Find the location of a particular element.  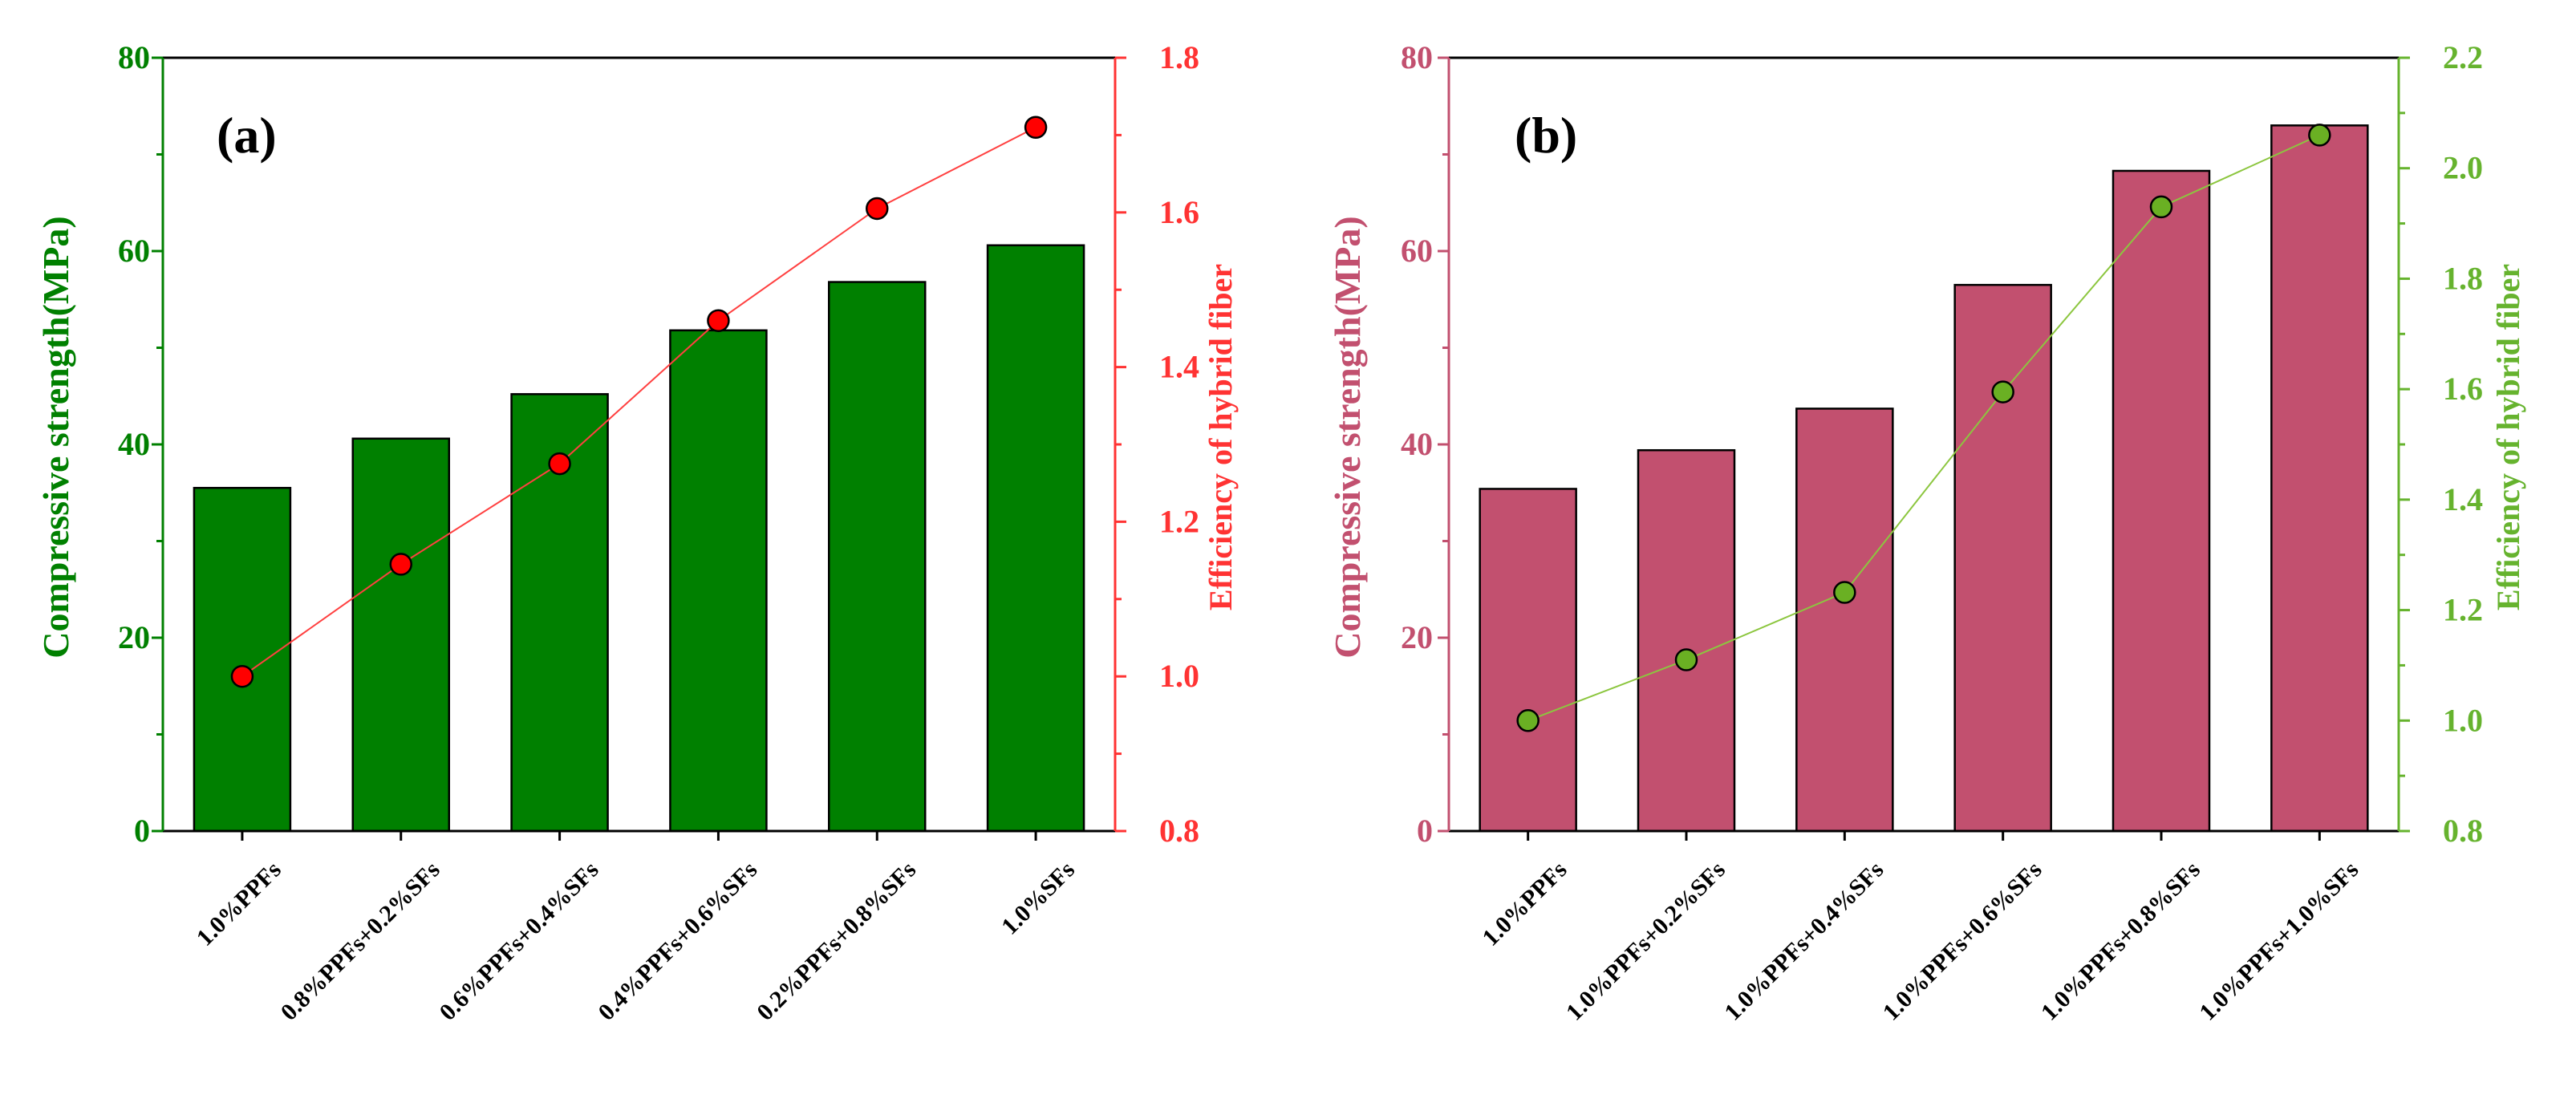

x-tick-label: 1.0%PPFs+0.4%SFs is located at coordinates (1803, 941).